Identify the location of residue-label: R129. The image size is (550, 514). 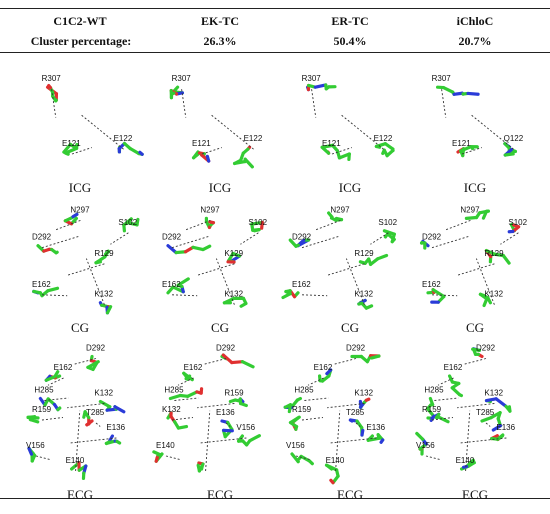
(364, 253).